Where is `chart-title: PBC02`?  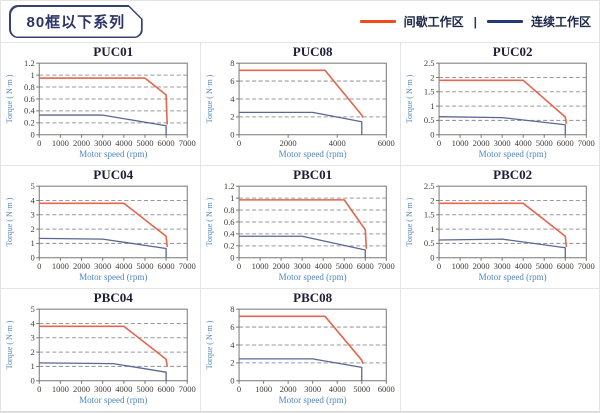 chart-title: PBC02 is located at coordinates (512, 174).